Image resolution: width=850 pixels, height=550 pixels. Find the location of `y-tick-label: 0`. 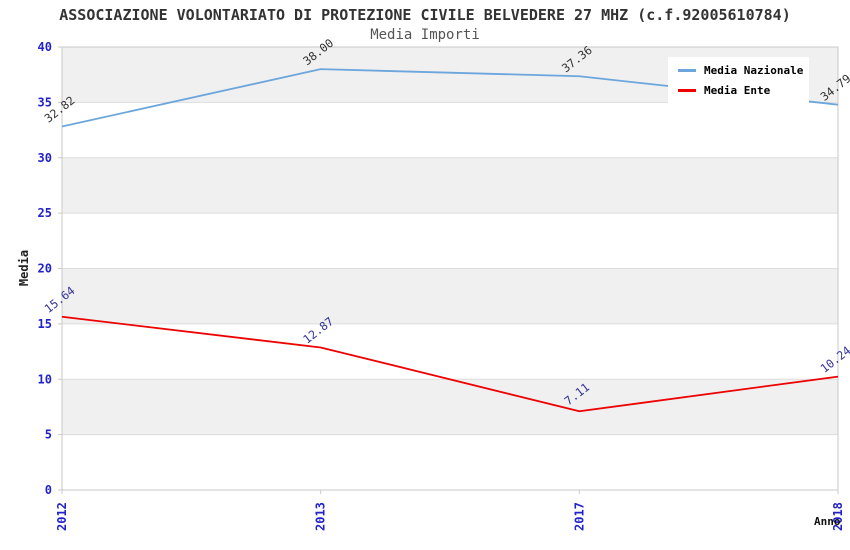

y-tick-label: 0 is located at coordinates (48, 490).